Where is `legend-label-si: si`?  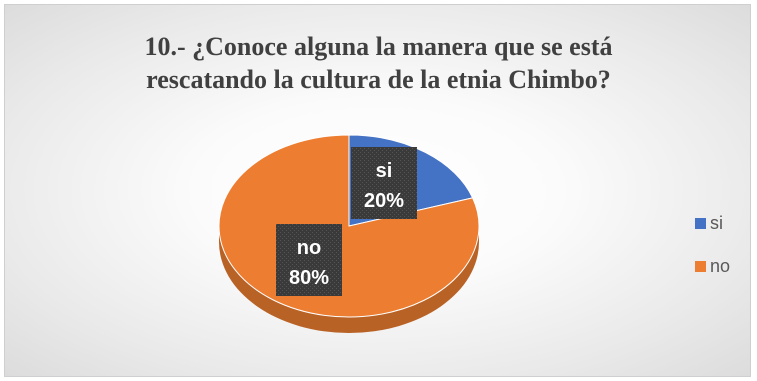 legend-label-si: si is located at coordinates (716, 222).